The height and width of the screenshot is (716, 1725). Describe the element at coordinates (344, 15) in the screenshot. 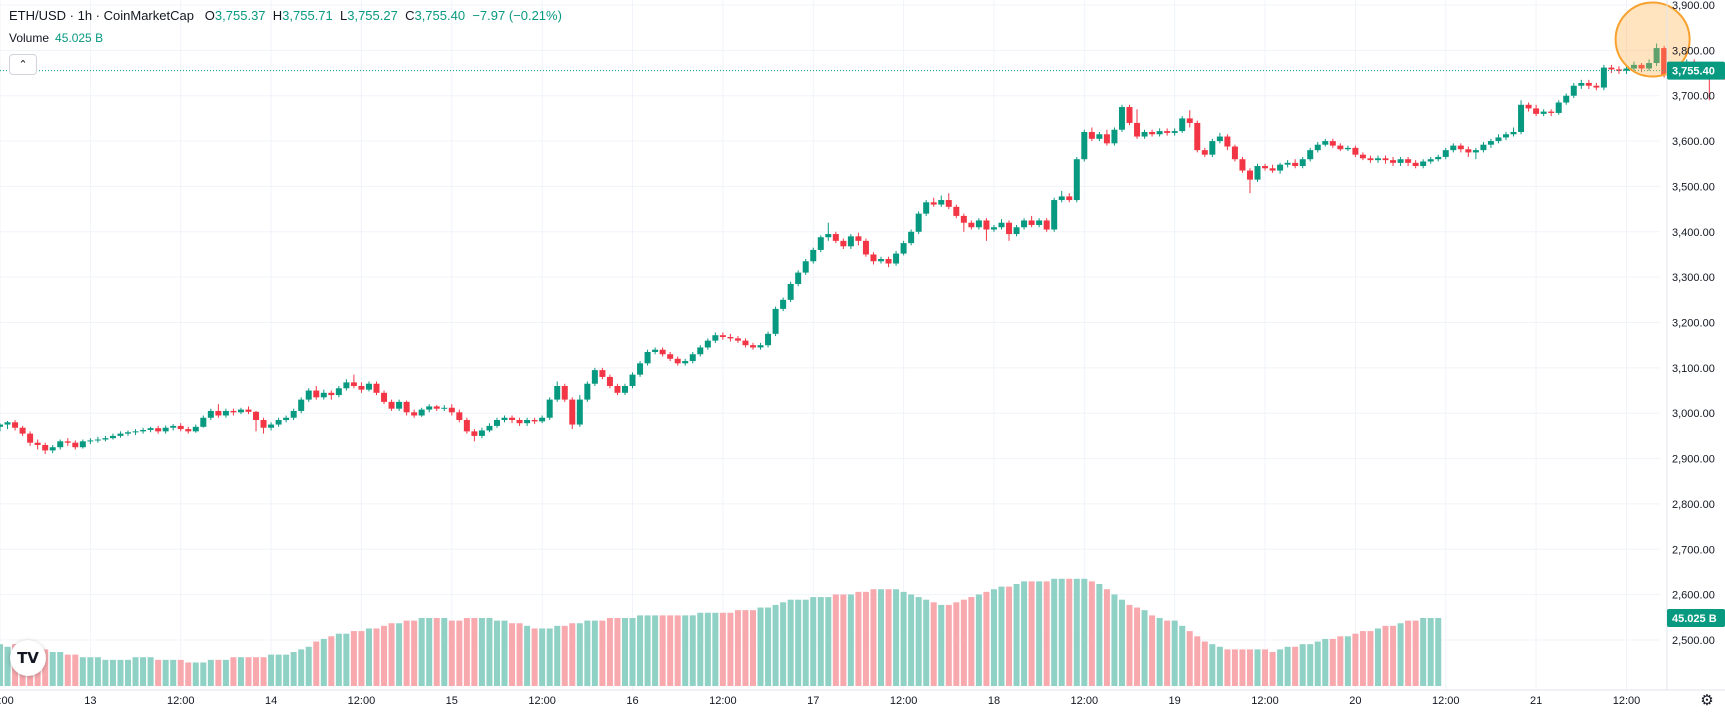

I see `low-label: L` at that location.